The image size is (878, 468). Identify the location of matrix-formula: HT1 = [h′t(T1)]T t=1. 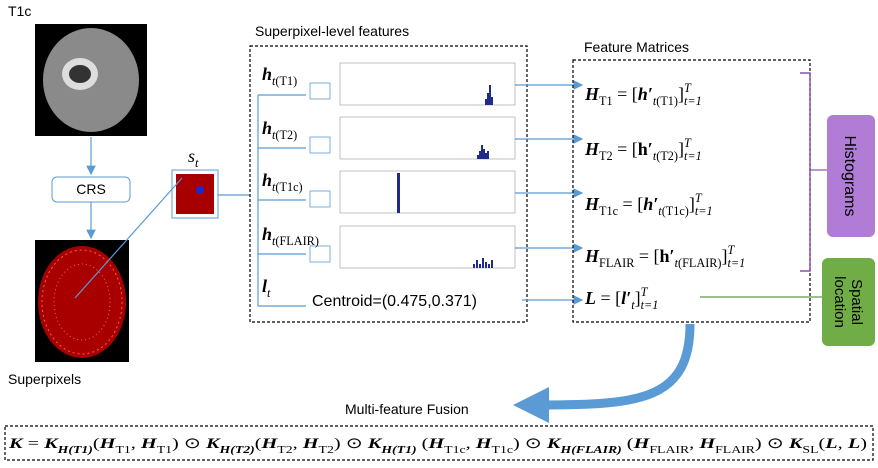
(643, 94).